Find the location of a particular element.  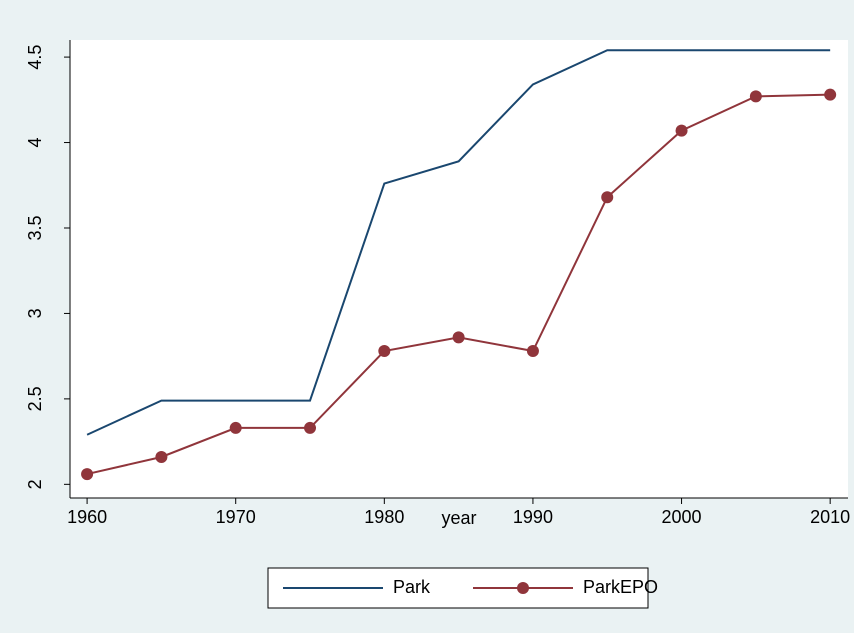

y-tick-label: 3.5 is located at coordinates (35, 227).